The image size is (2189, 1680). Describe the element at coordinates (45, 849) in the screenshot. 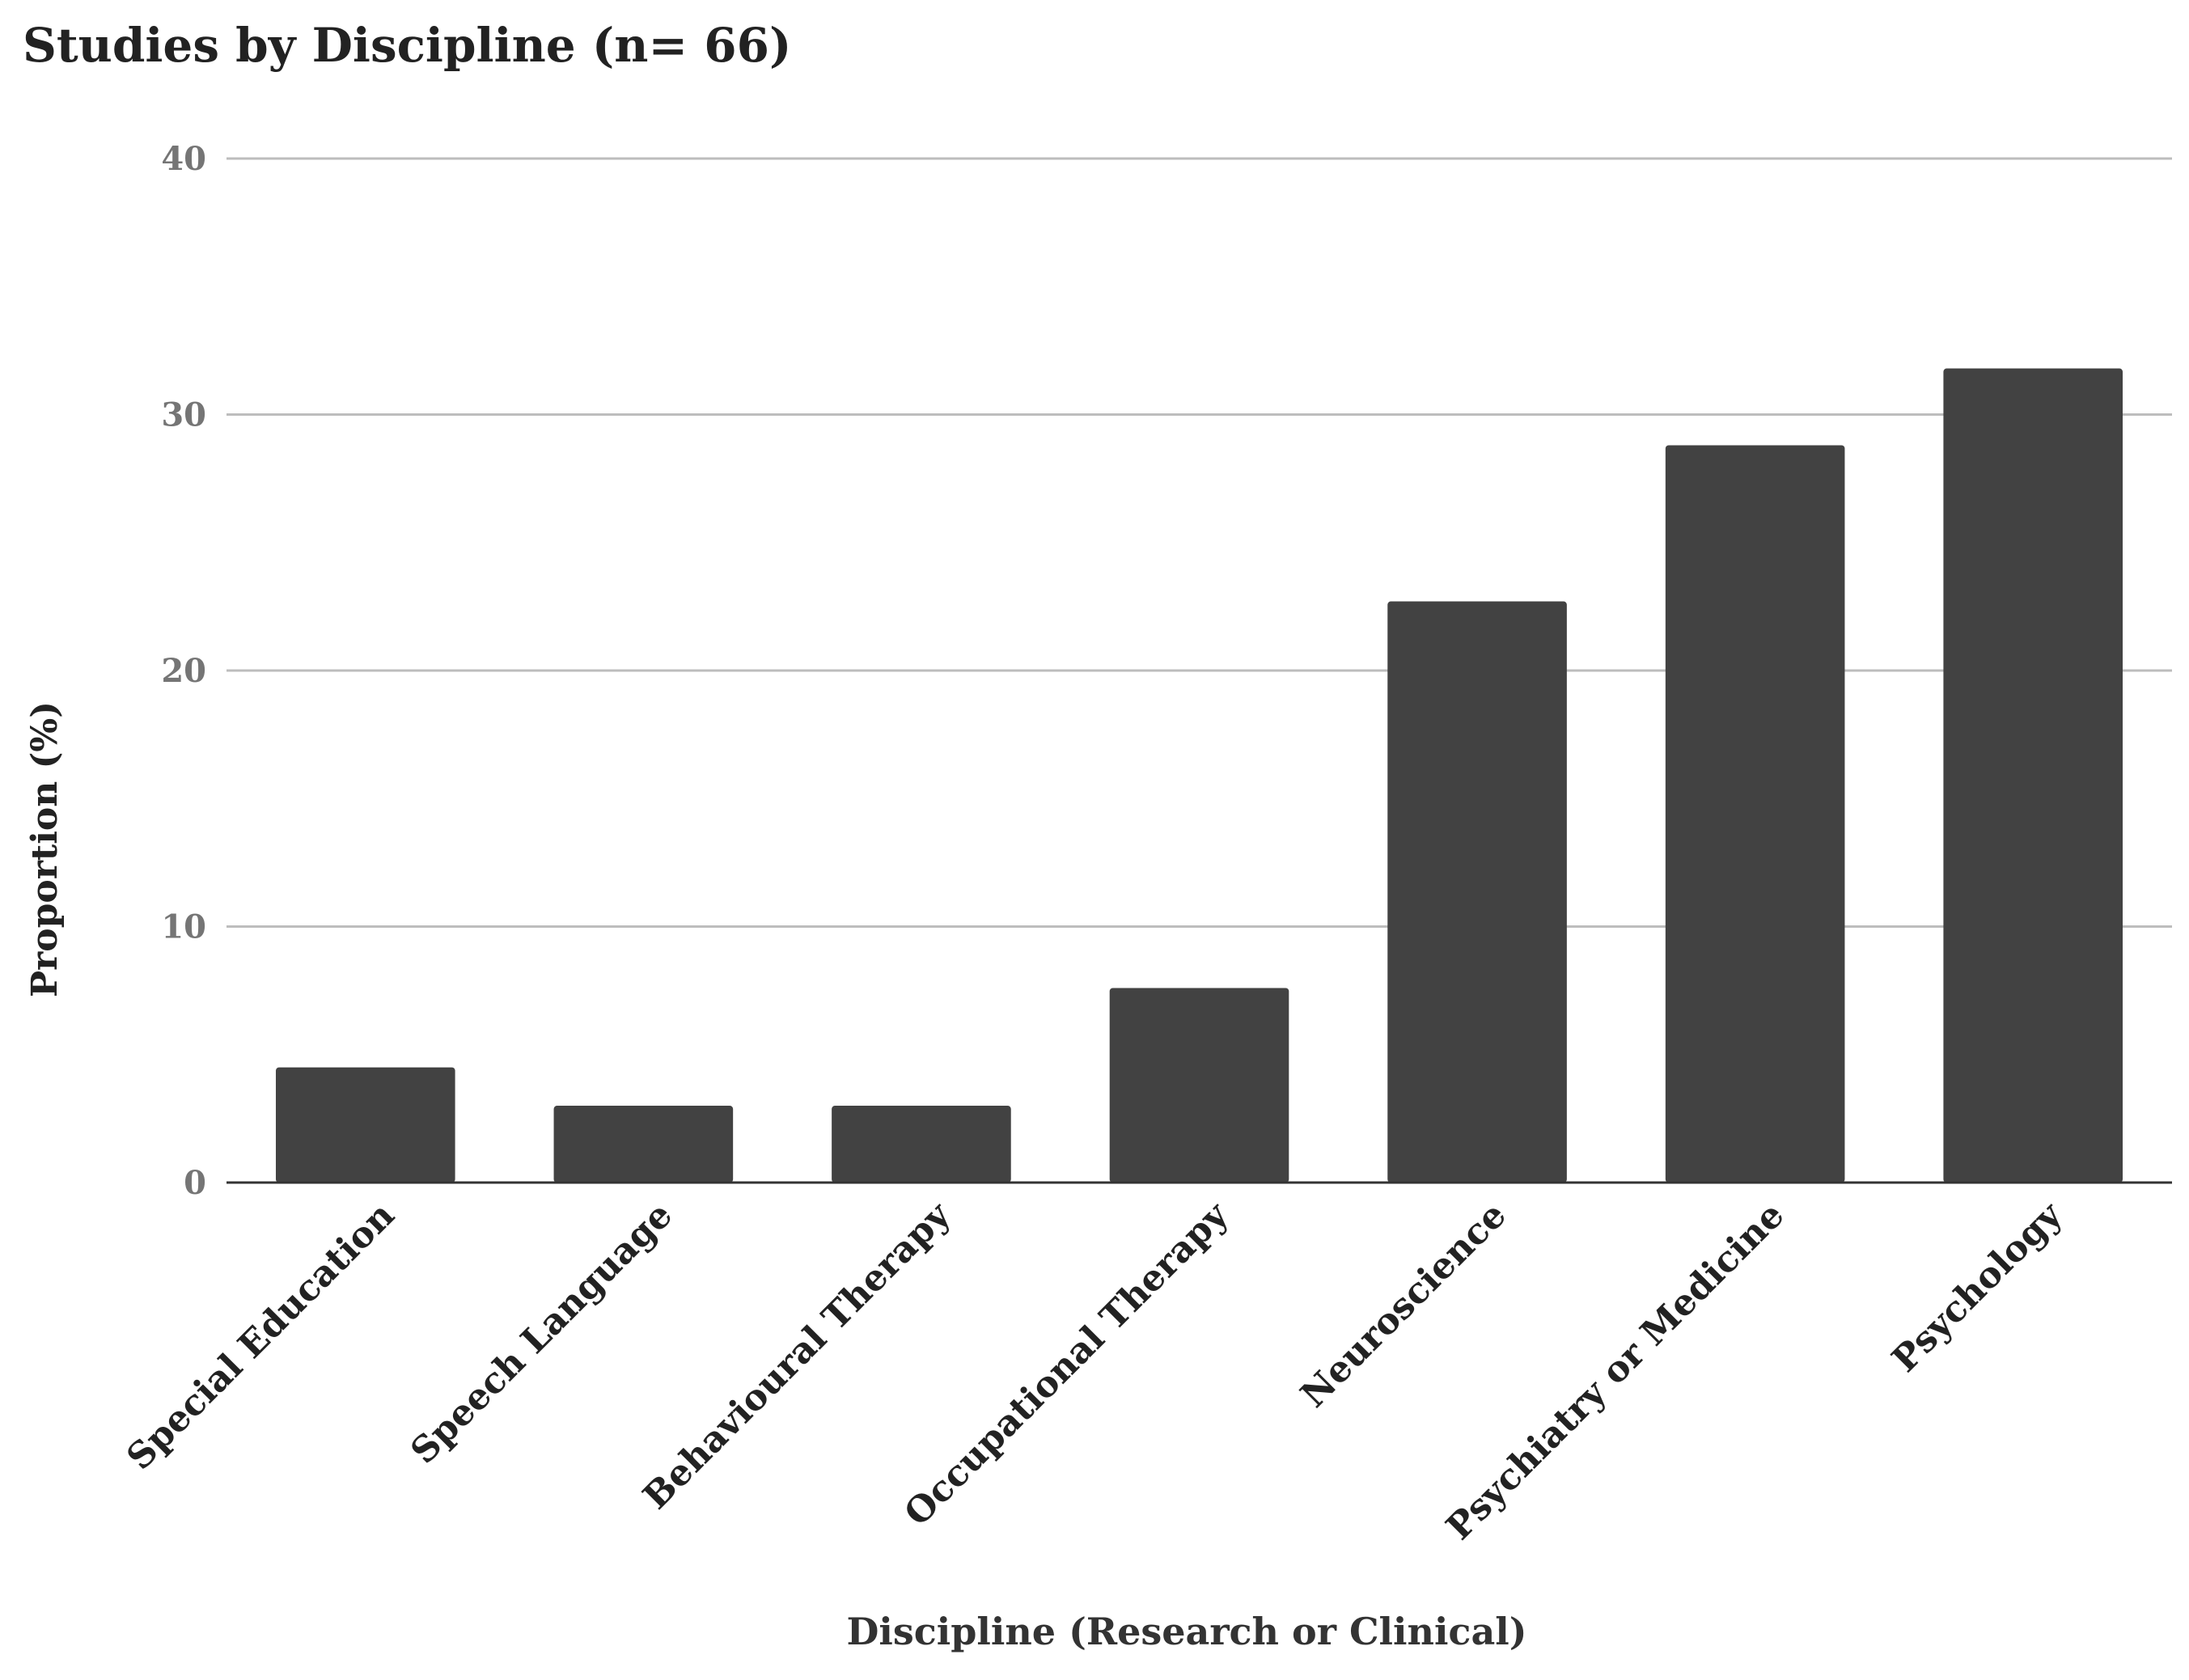

I see `y-axis-title: Proportion (%)` at that location.